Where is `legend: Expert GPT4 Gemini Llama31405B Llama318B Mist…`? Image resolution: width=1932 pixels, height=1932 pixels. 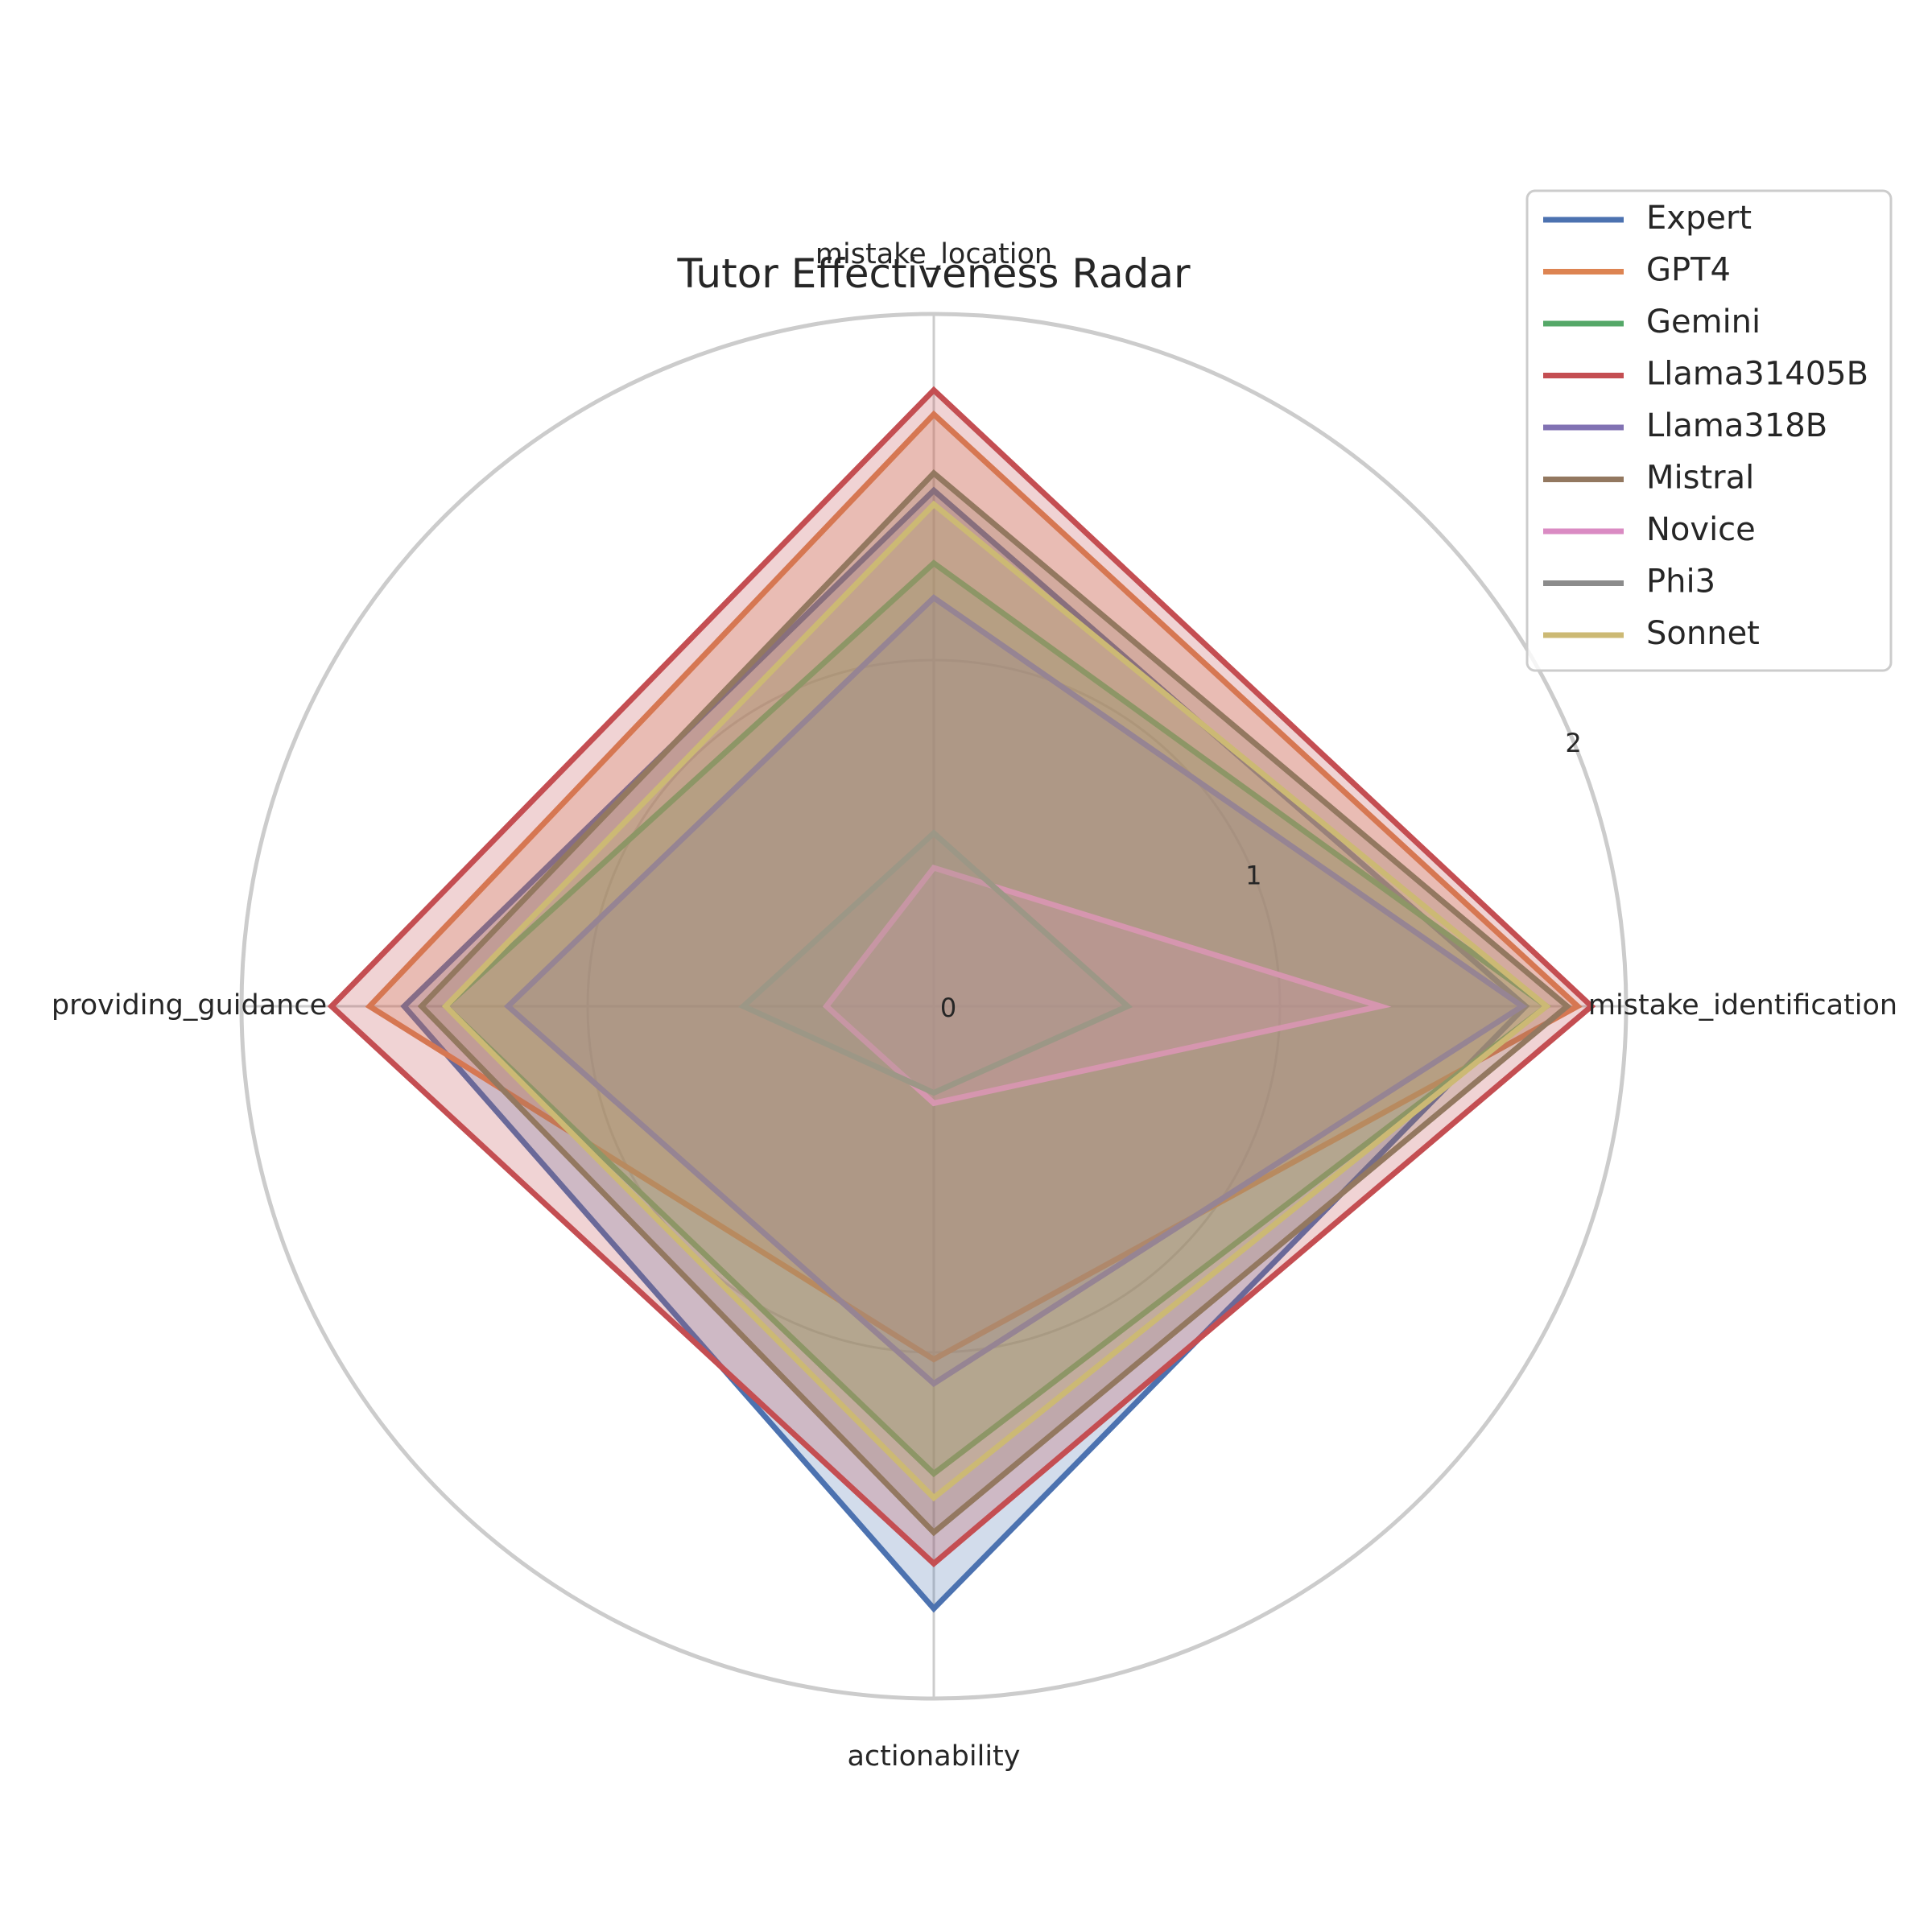
legend: Expert GPT4 Gemini Llama31405B Llama318B Mist… is located at coordinates (1709, 430).